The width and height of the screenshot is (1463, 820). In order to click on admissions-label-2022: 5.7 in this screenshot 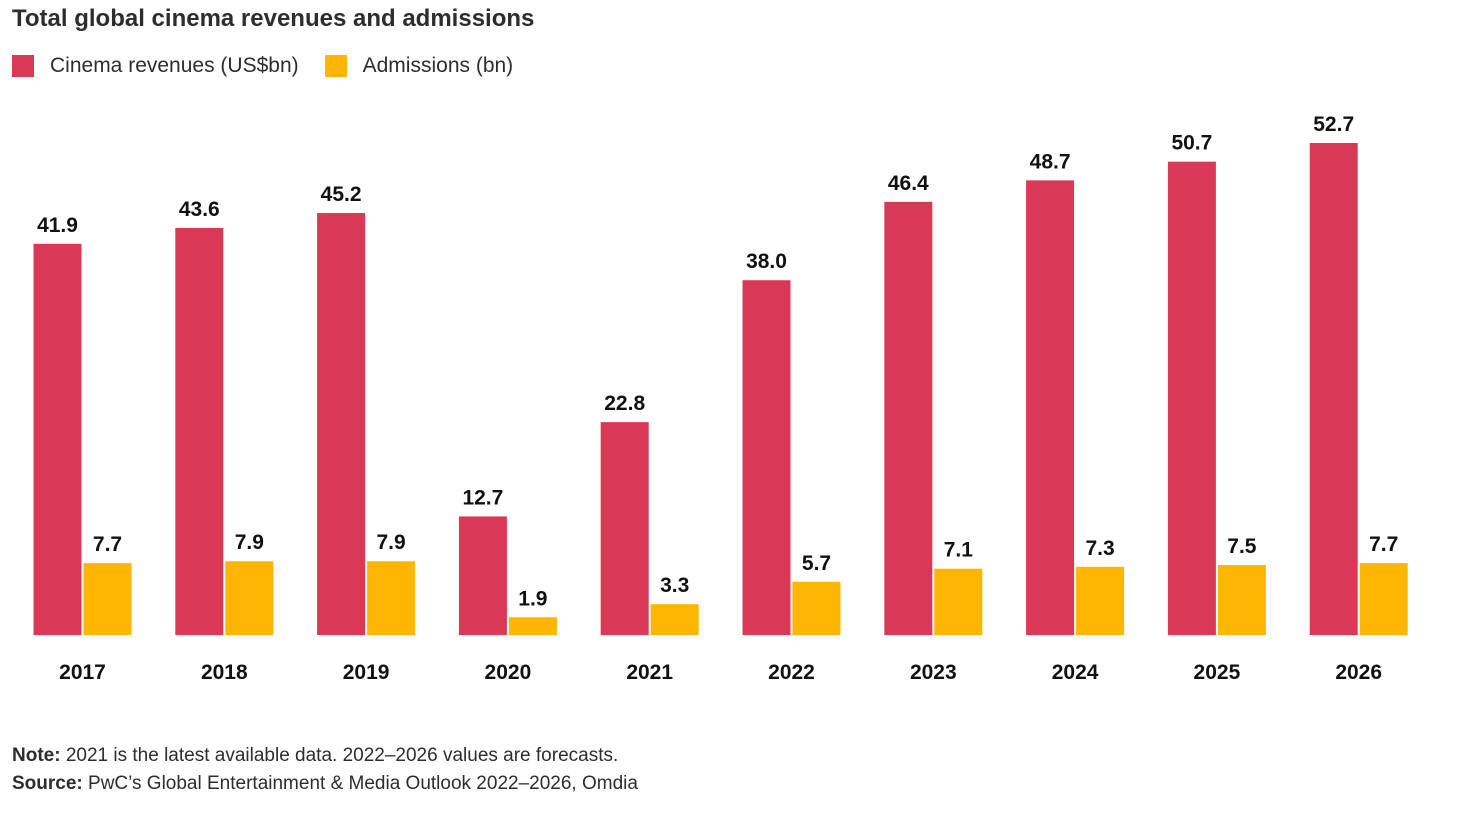, I will do `click(816, 563)`.